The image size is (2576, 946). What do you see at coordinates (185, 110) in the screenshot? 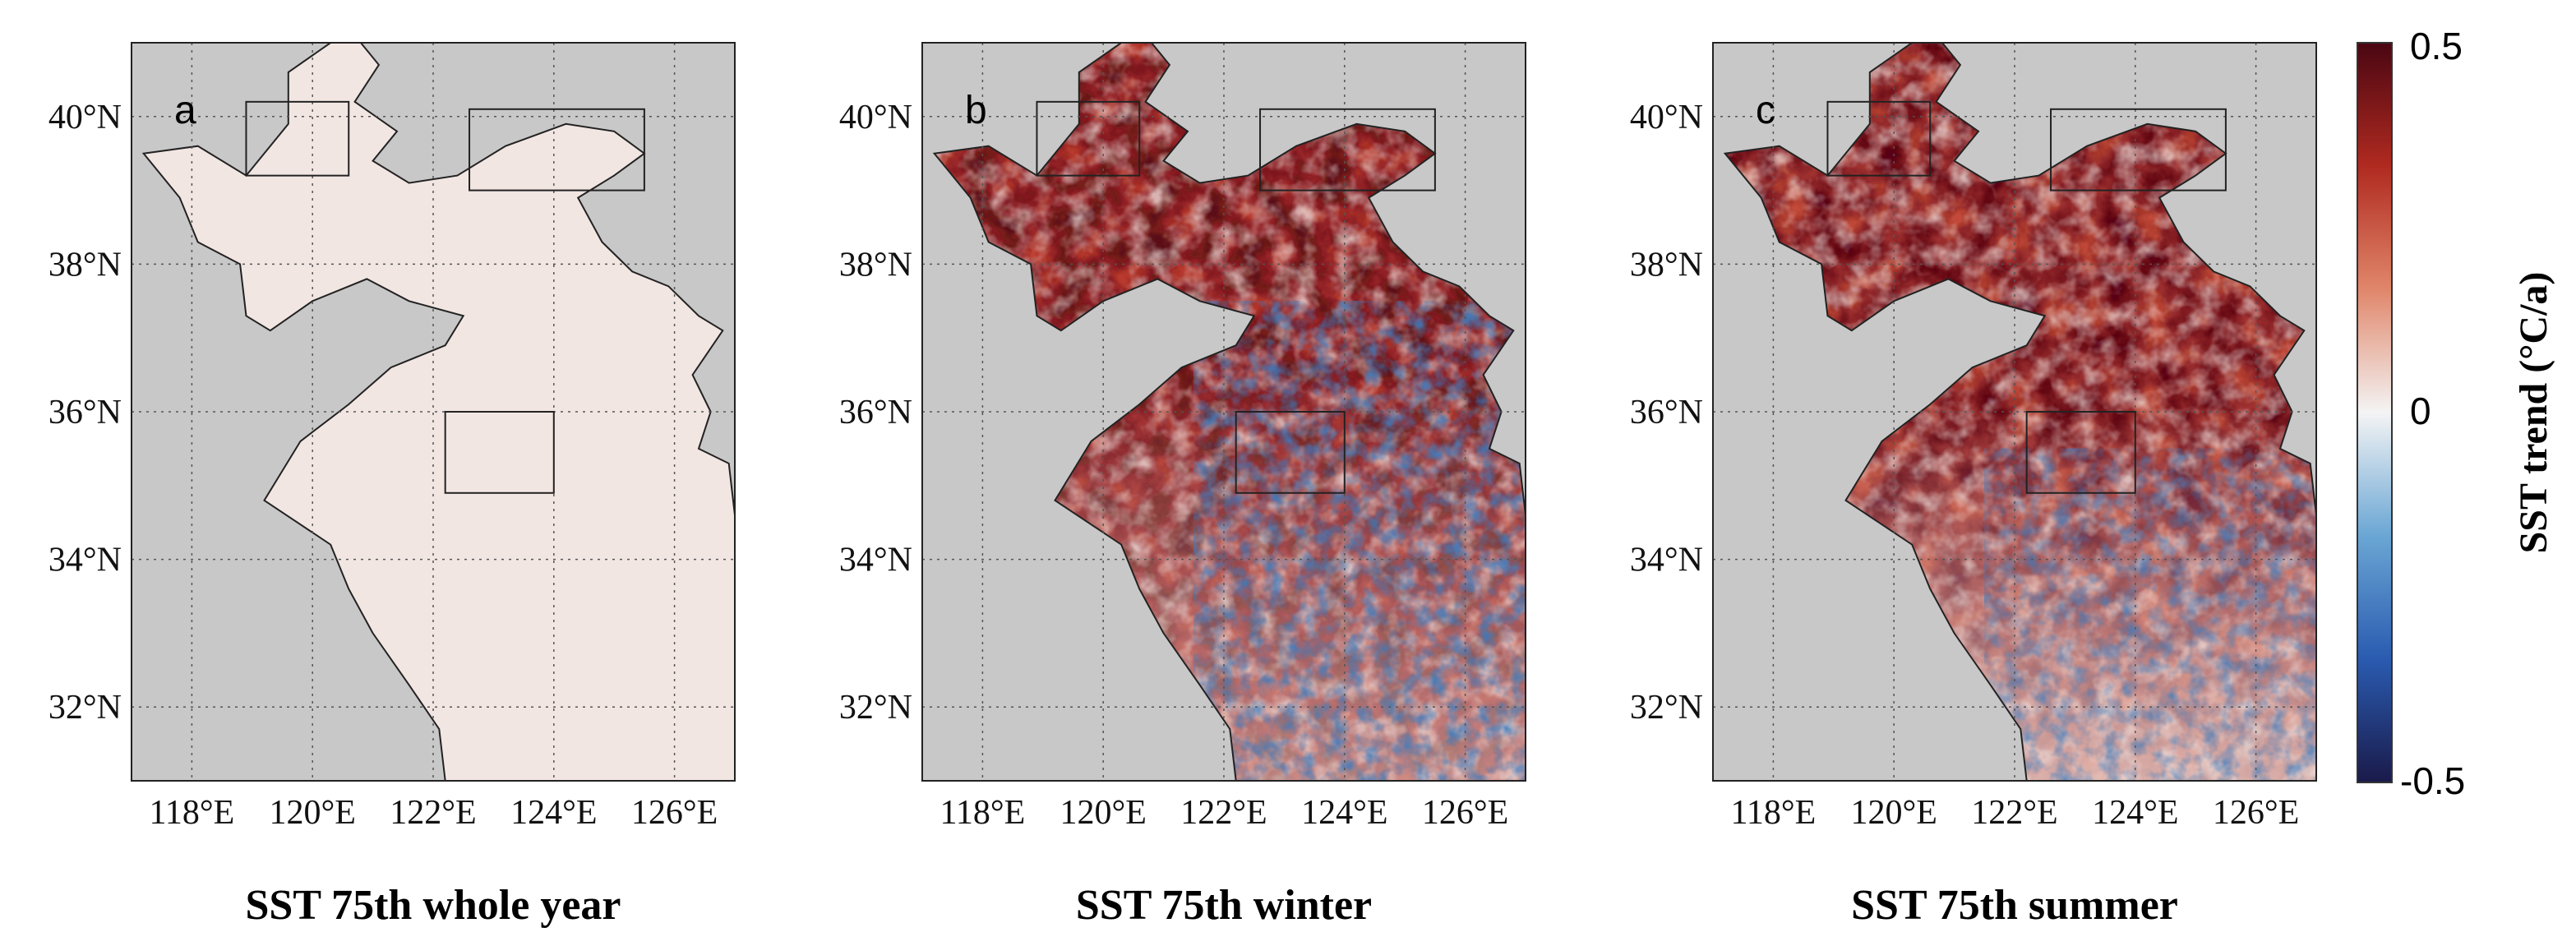
I see `panel-letter: a` at bounding box center [185, 110].